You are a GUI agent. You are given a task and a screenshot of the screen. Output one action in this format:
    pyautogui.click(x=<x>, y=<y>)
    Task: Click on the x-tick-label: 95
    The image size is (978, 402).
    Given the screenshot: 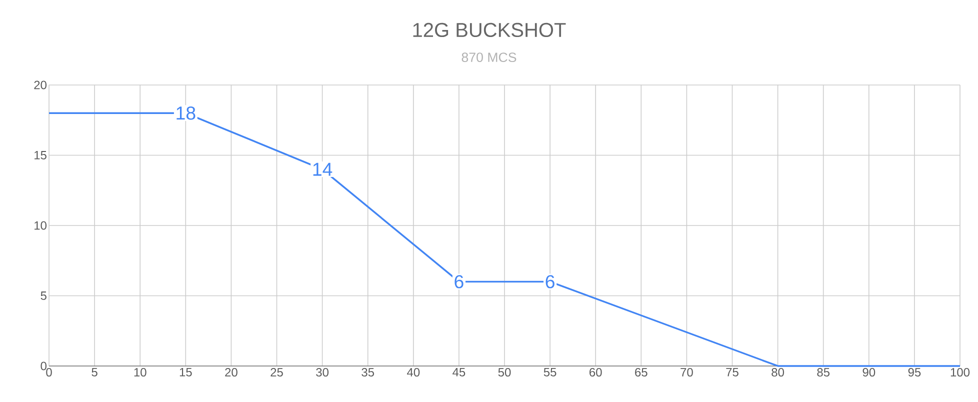 What is the action you would take?
    pyautogui.click(x=914, y=372)
    